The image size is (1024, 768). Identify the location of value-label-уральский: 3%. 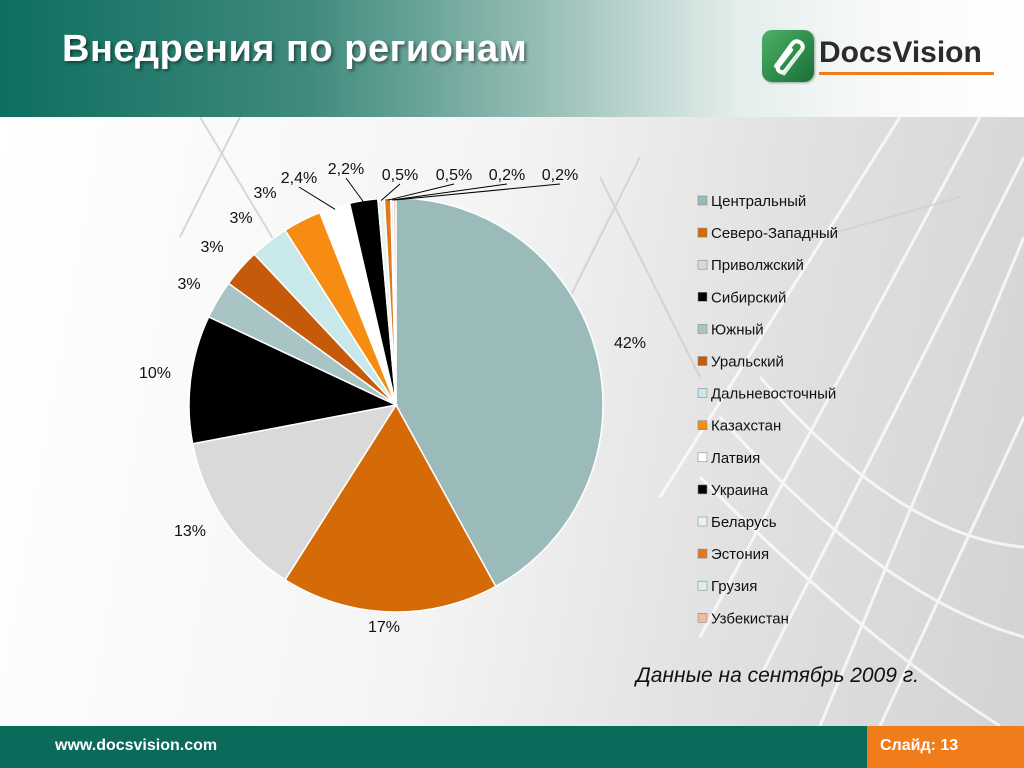
(211, 247).